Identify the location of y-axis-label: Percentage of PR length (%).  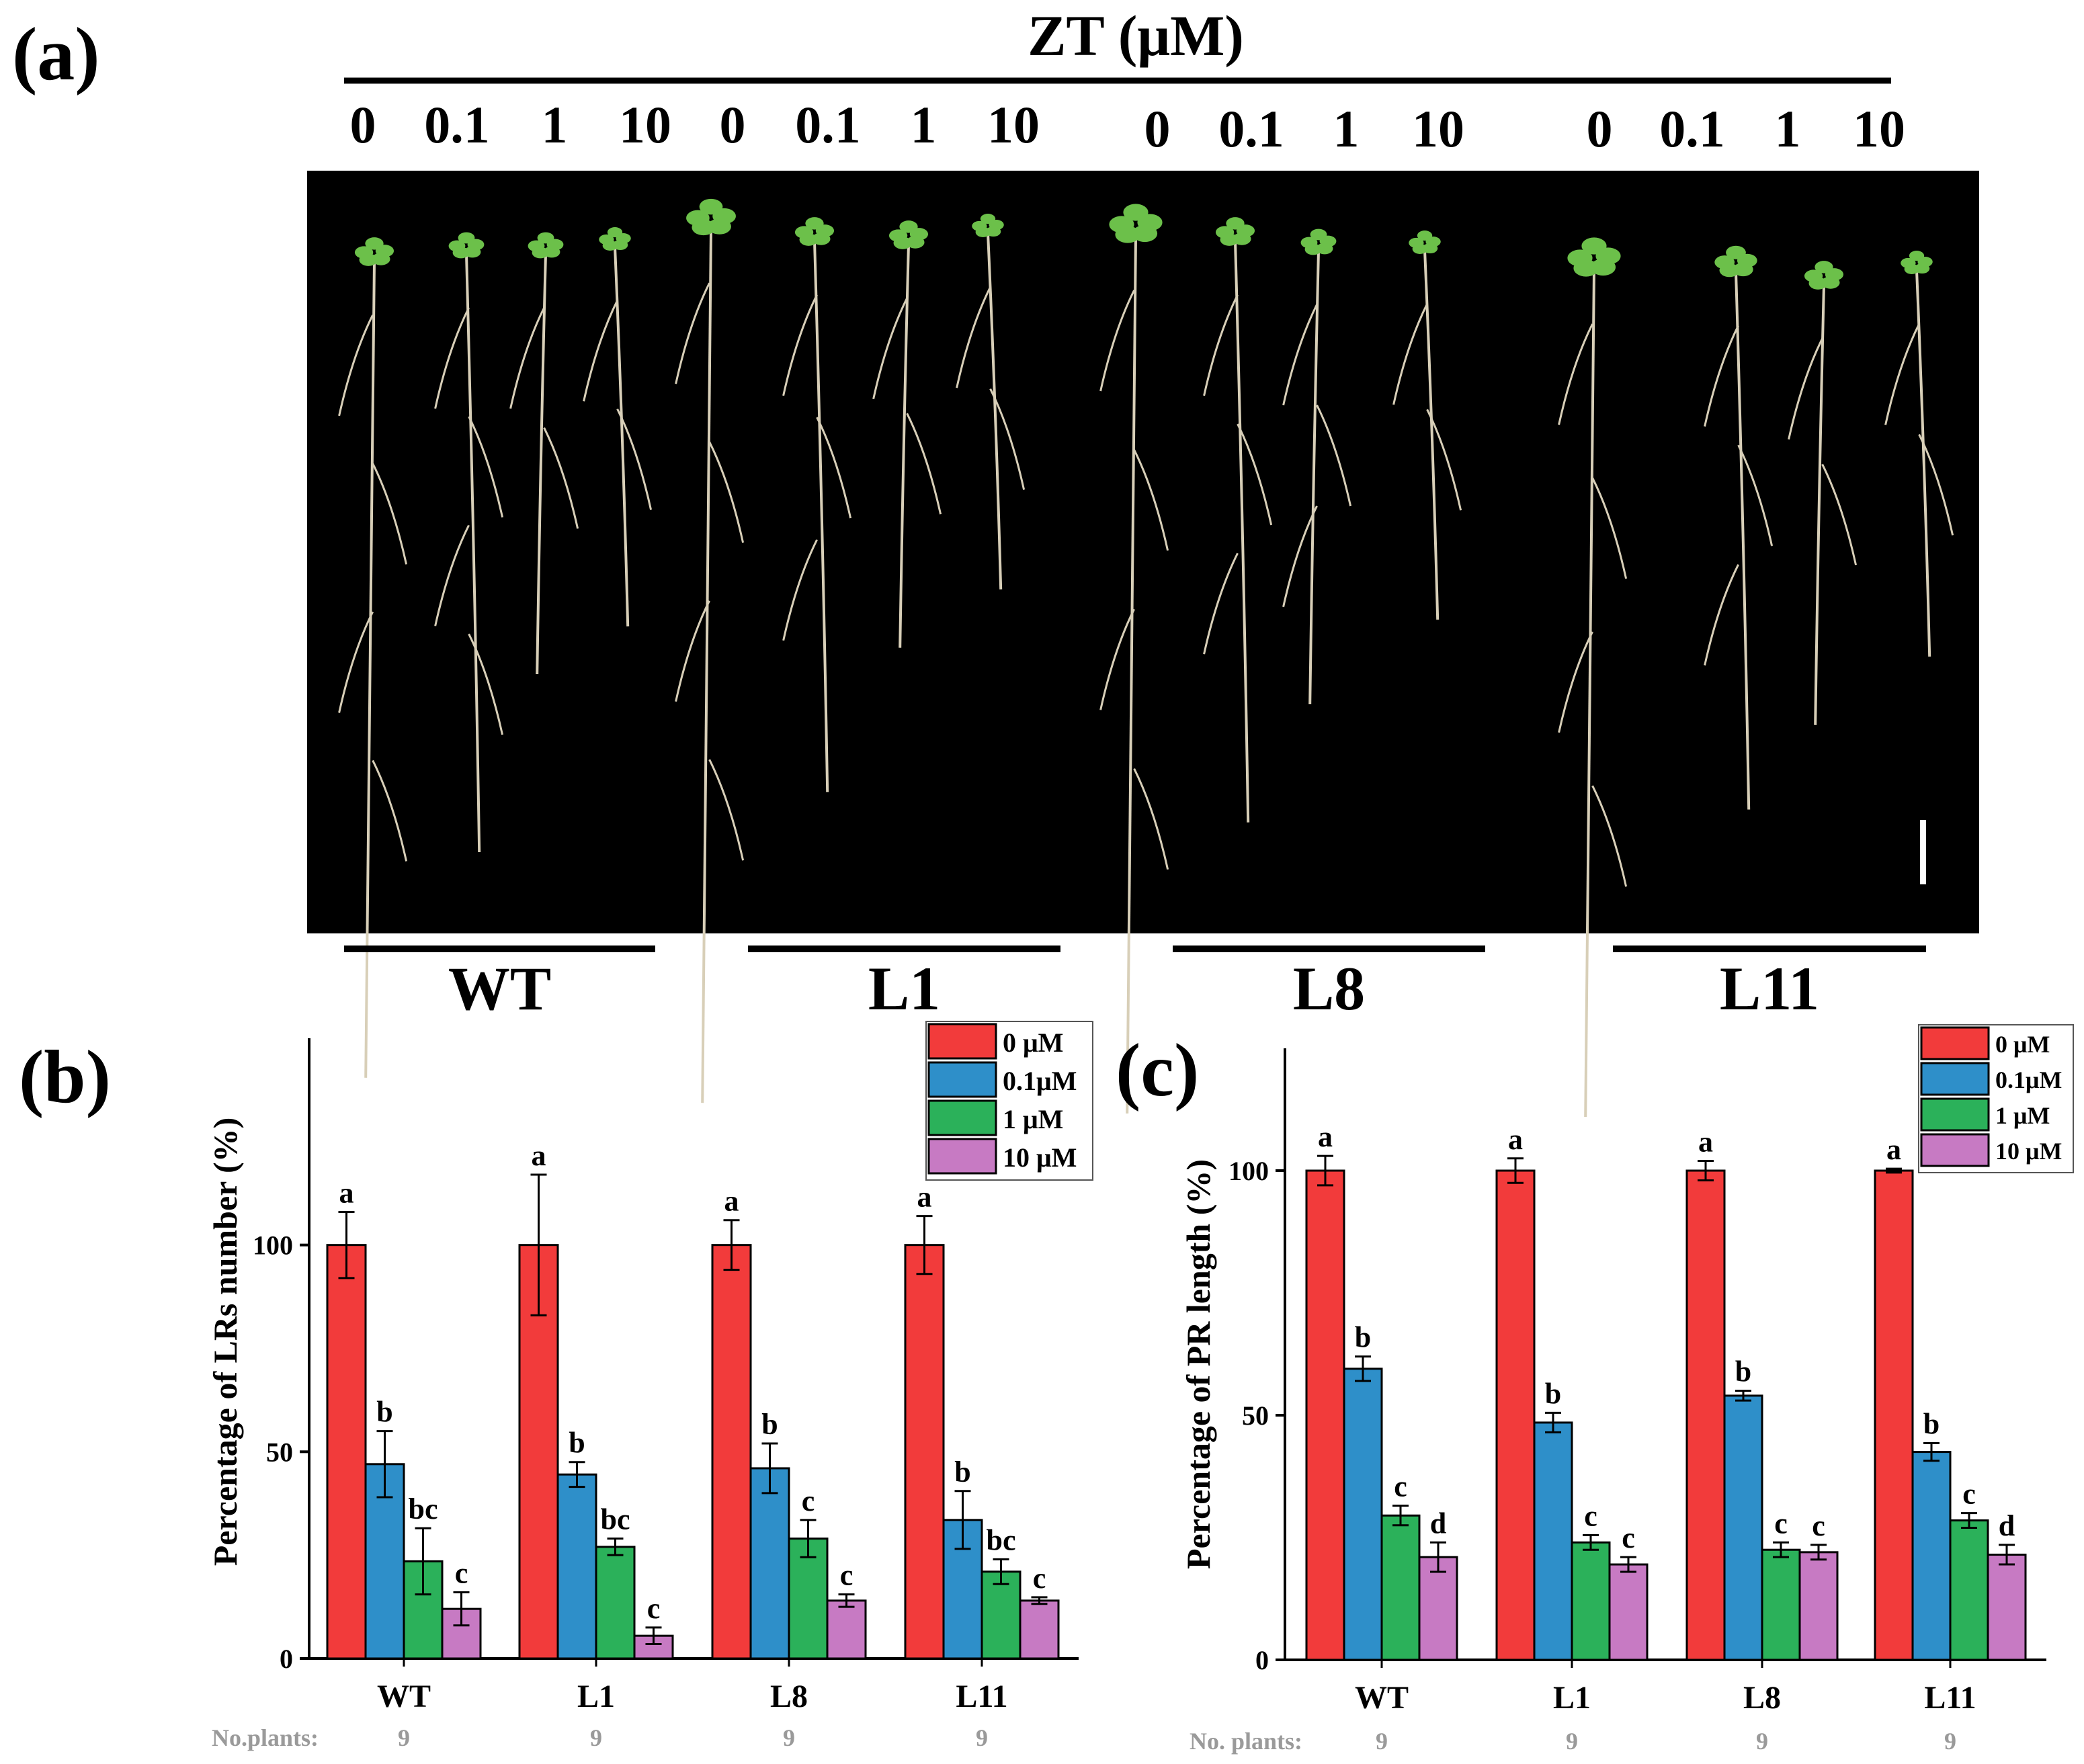
(1198, 1364).